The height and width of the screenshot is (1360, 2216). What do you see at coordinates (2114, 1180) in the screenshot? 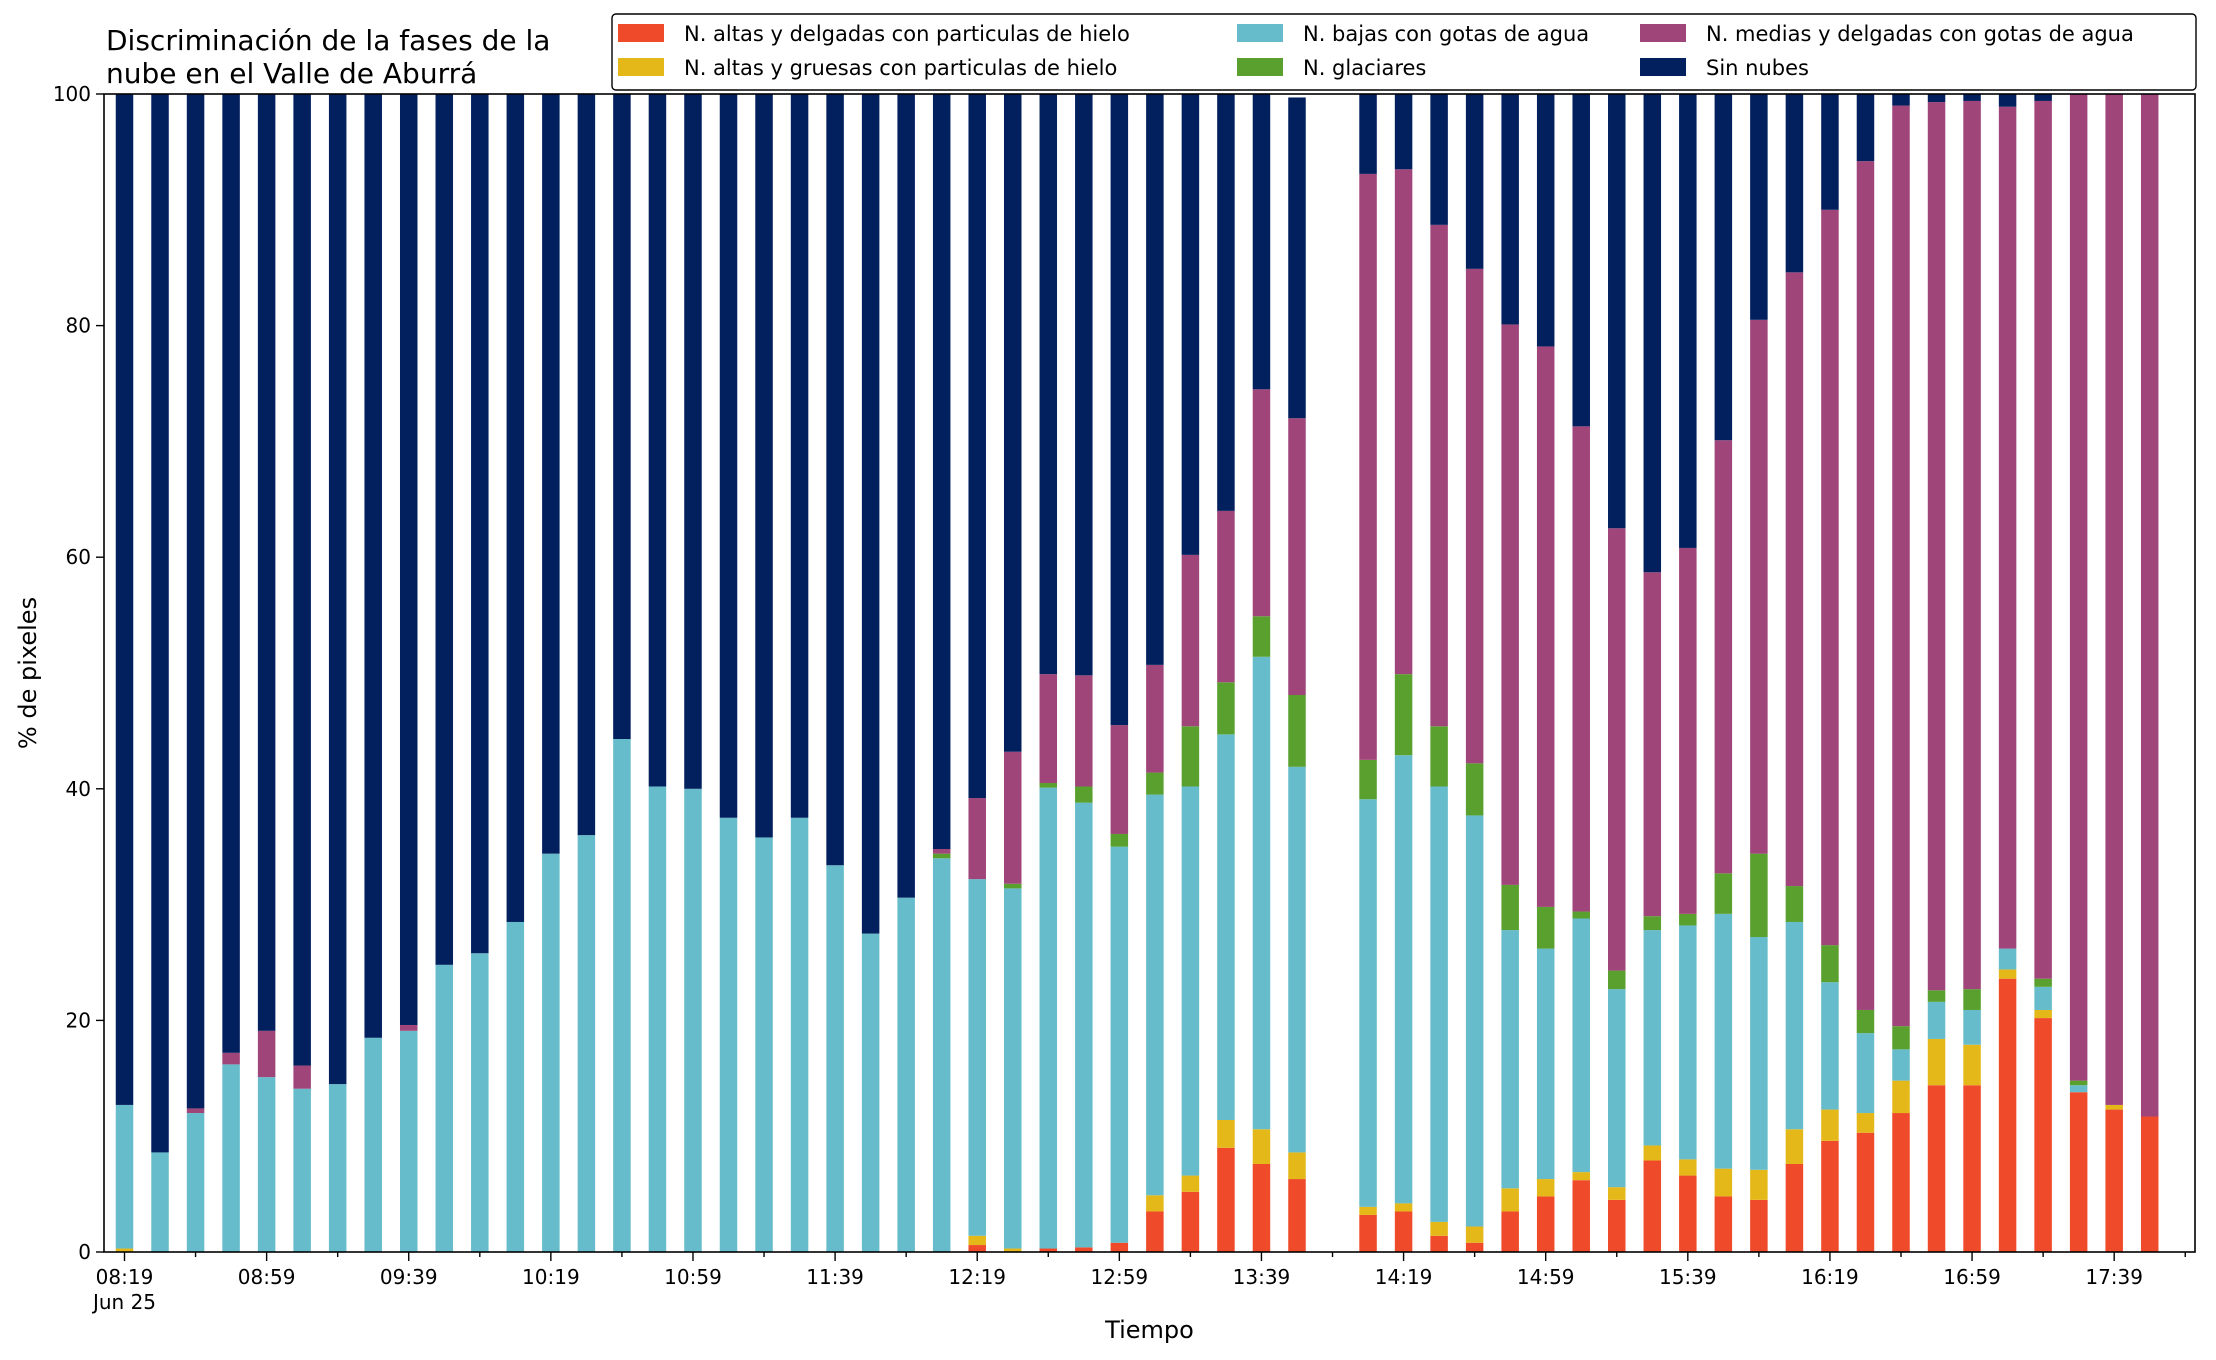
I see `bar-segment-56-s0` at bounding box center [2114, 1180].